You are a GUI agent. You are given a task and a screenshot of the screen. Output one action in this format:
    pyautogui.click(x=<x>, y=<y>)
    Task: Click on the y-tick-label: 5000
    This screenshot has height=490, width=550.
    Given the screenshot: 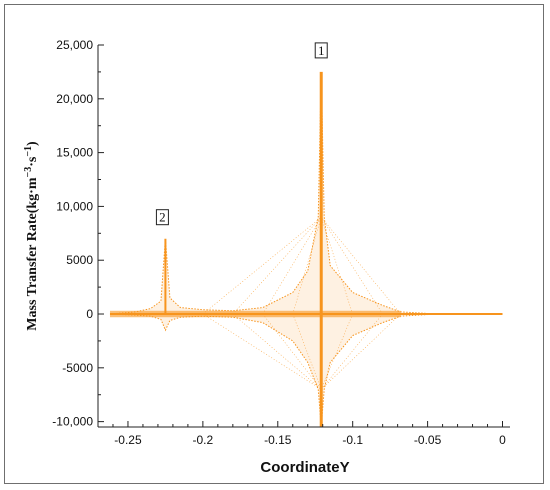 What is the action you would take?
    pyautogui.click(x=79, y=260)
    